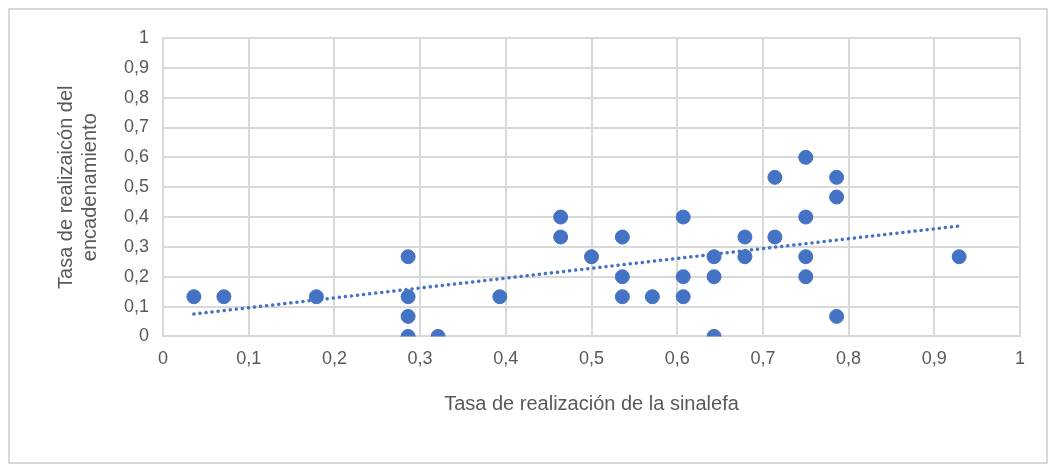 This screenshot has height=472, width=1056. Describe the element at coordinates (136, 156) in the screenshot. I see `y-tick-label: 0,6` at that location.